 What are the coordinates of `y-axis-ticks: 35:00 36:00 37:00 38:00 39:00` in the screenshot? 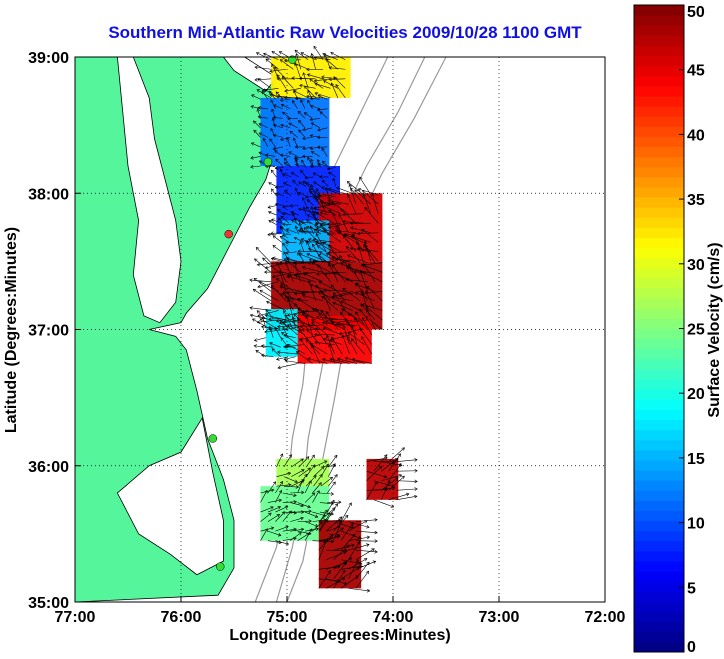 It's located at (54, 331).